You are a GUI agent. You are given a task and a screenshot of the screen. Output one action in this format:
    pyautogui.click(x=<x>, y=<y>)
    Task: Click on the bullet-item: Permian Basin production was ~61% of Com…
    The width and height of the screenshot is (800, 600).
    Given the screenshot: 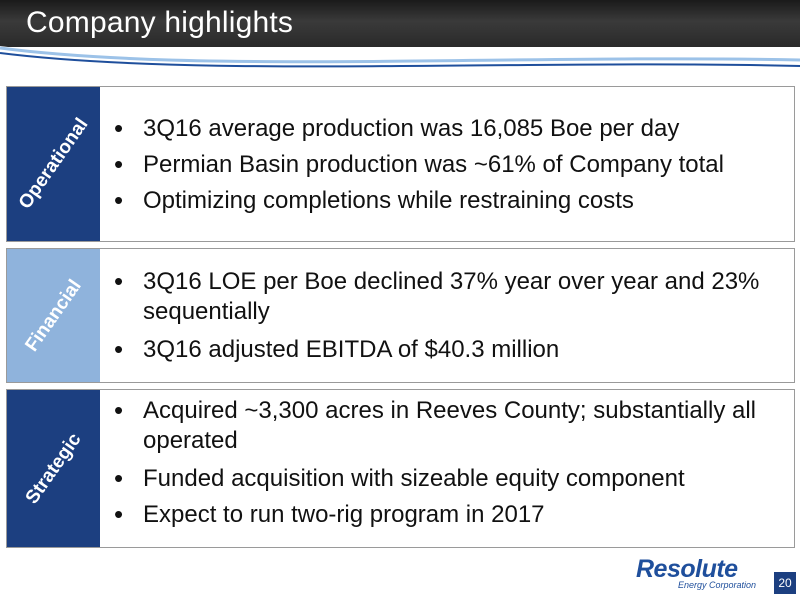 What is the action you would take?
    pyautogui.click(x=448, y=164)
    